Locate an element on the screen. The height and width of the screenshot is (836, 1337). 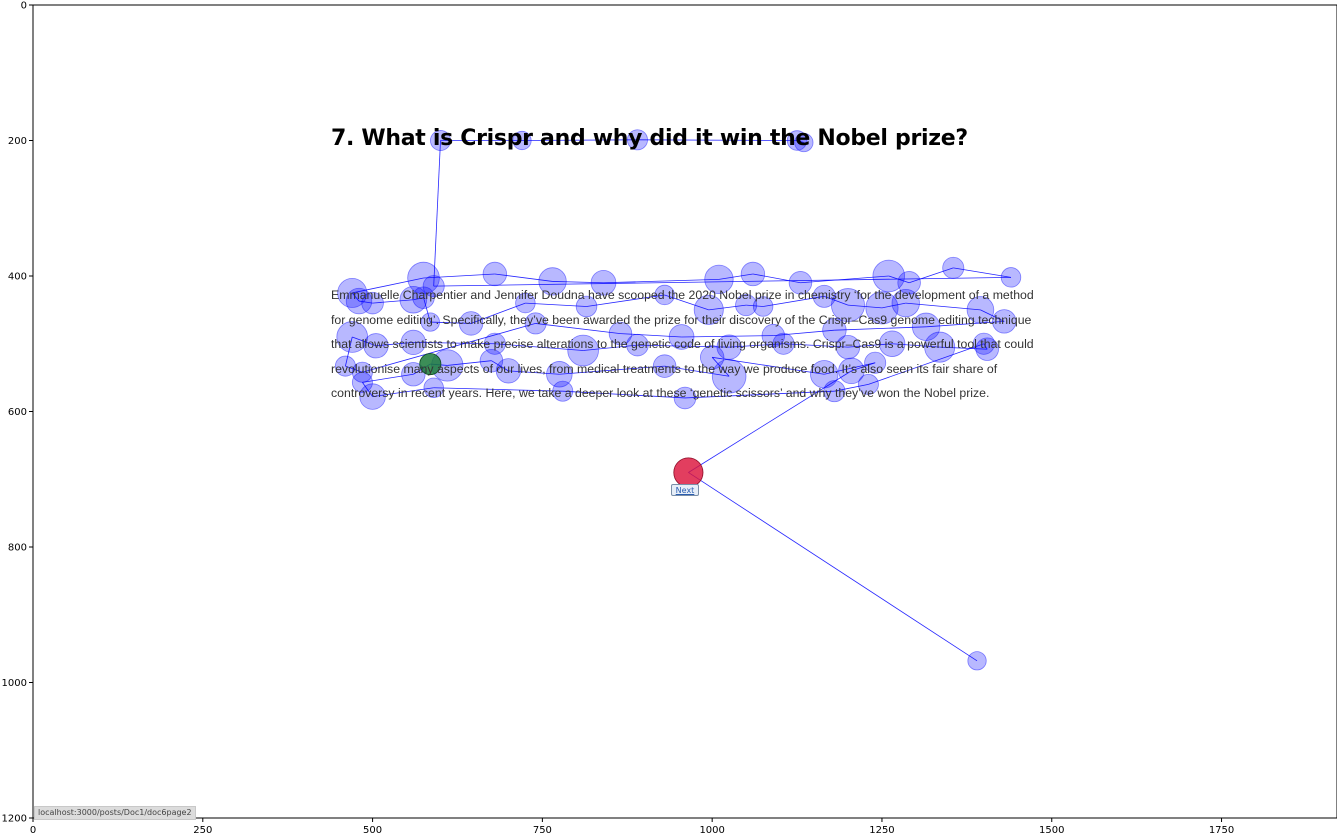
next-button: Next is located at coordinates (685, 490).